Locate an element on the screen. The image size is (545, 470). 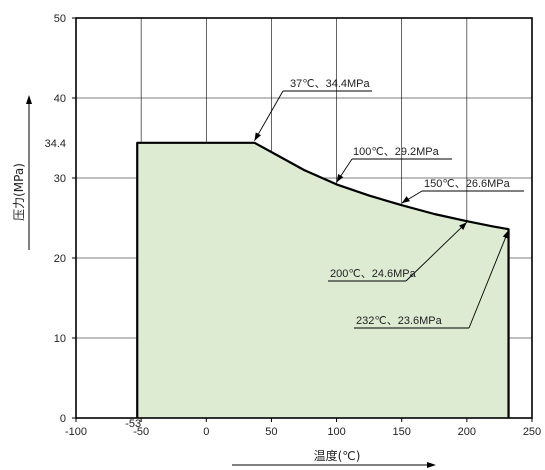
x-tick-label-3: 50 is located at coordinates (271, 432).